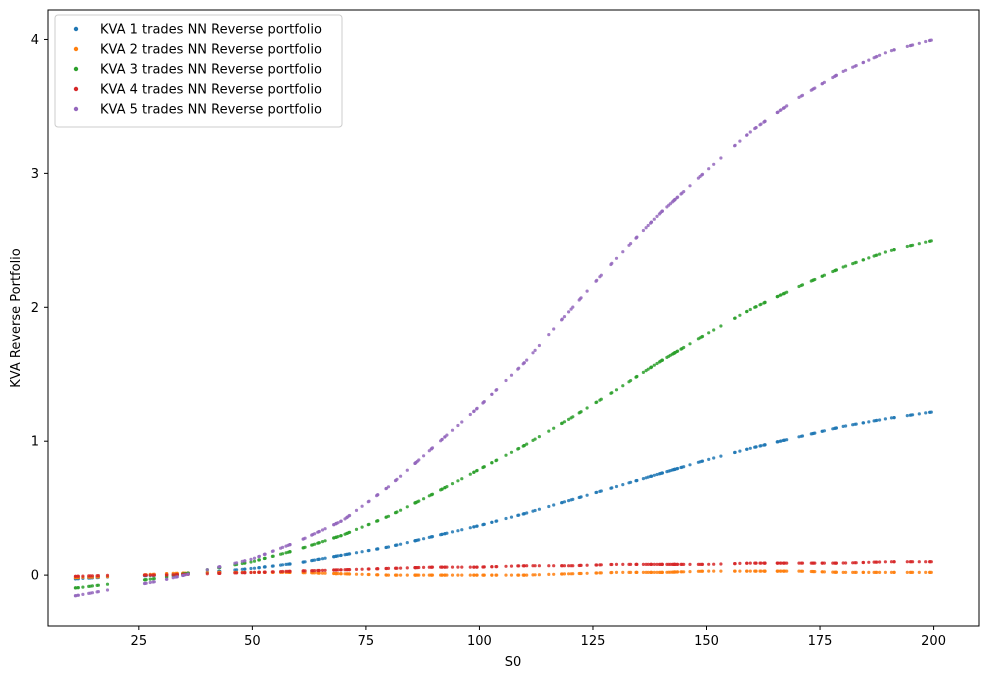  What do you see at coordinates (35, 576) in the screenshot?
I see `y-tick-label: 0` at bounding box center [35, 576].